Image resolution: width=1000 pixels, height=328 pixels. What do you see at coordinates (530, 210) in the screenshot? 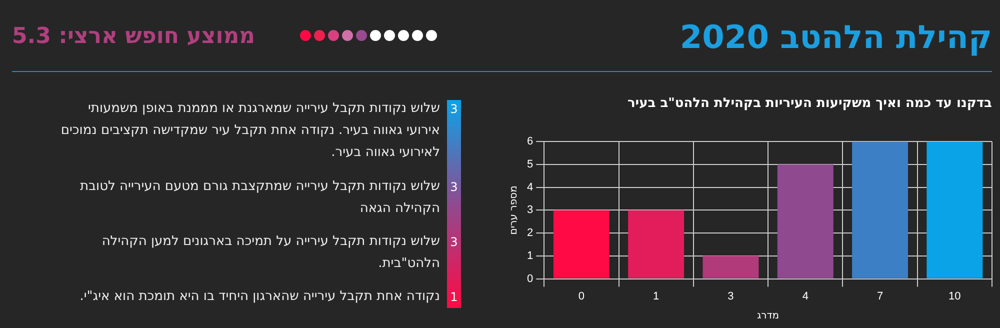
I see `y-tick-label: 3` at bounding box center [530, 210].